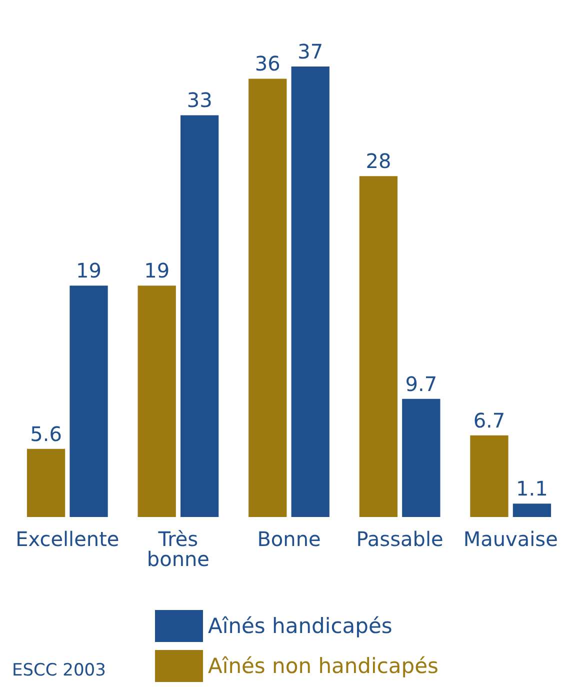 Image resolution: width=578 pixels, height=687 pixels. Describe the element at coordinates (532, 488) in the screenshot. I see `data-label: 1.1` at that location.